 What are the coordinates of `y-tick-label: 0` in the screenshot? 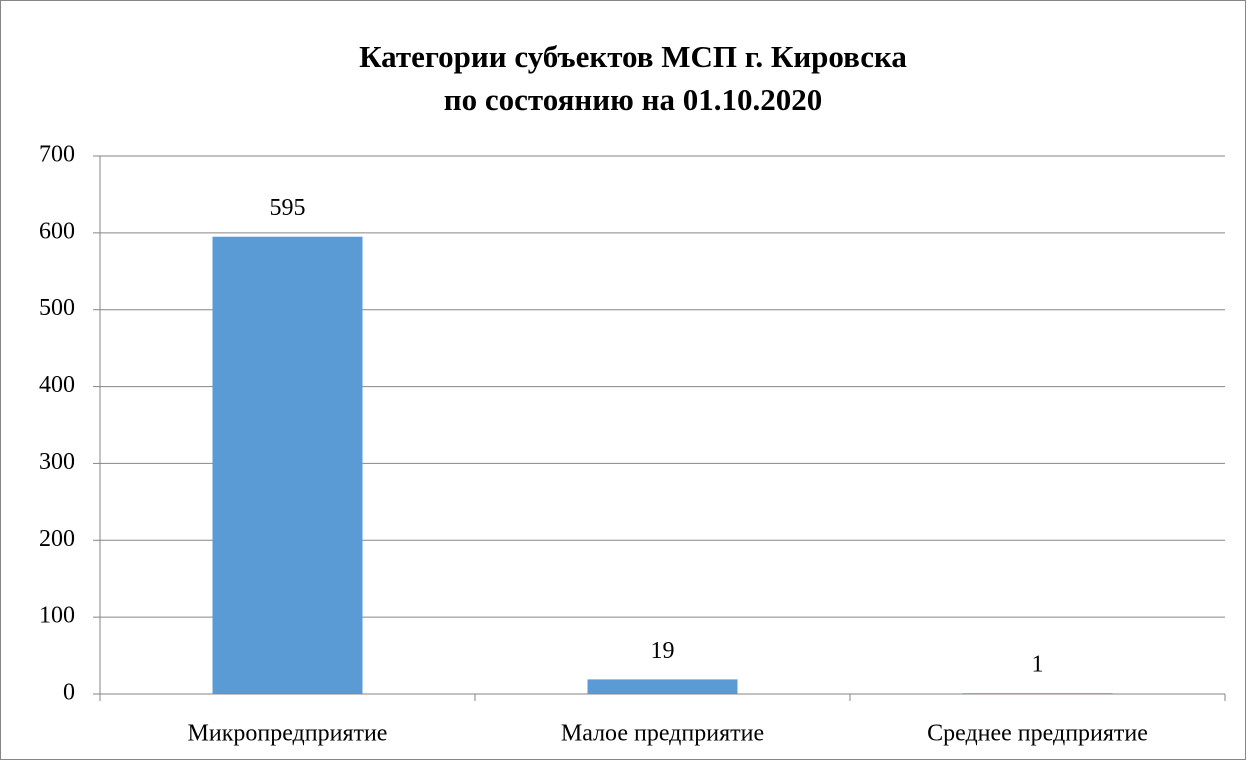 It's located at (69, 693).